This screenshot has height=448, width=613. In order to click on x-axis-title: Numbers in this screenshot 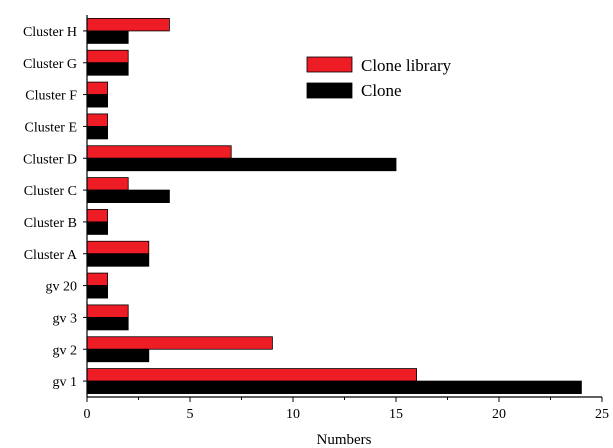, I will do `click(344, 440)`.